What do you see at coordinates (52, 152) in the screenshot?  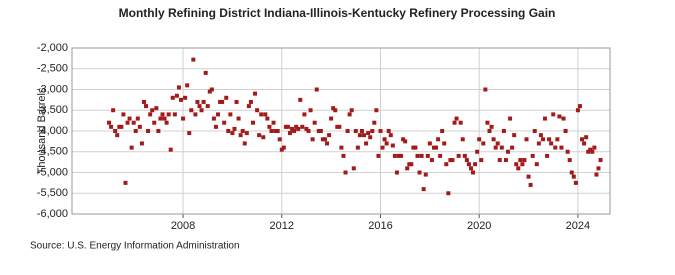 I see `y-tick-label: -4,500` at bounding box center [52, 152].